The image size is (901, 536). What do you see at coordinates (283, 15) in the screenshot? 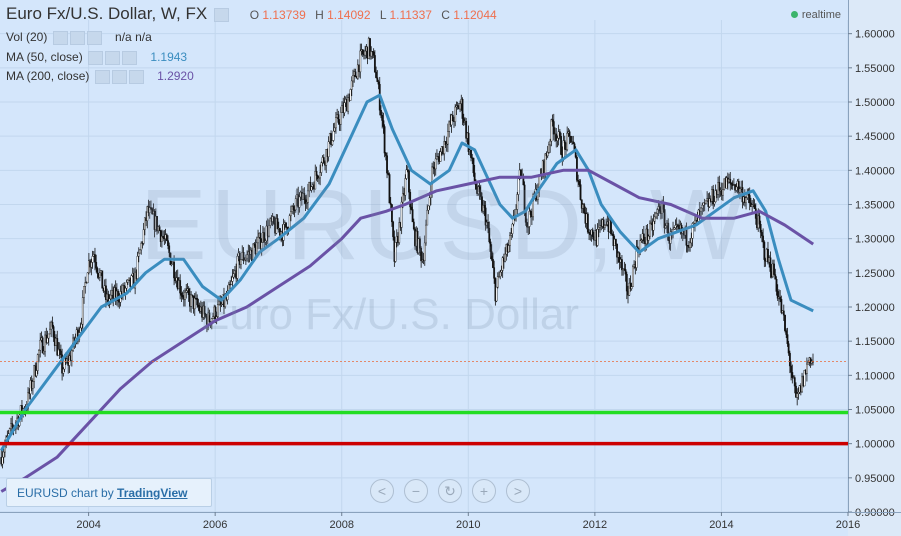
I see `open-value: 1.13739` at bounding box center [283, 15].